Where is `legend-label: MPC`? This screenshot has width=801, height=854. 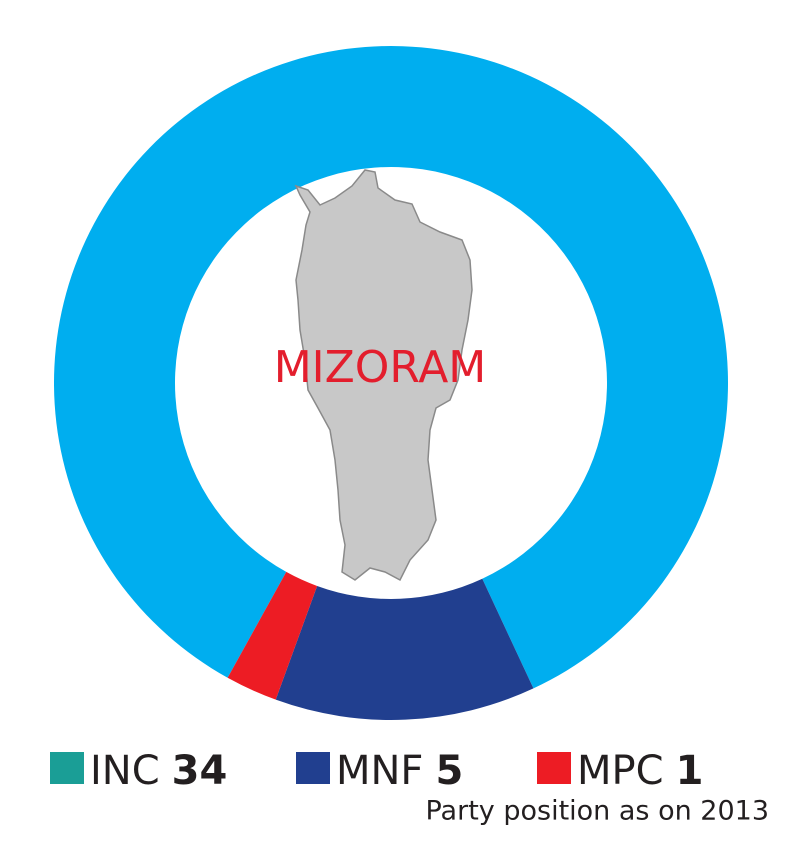 legend-label: MPC is located at coordinates (620, 771).